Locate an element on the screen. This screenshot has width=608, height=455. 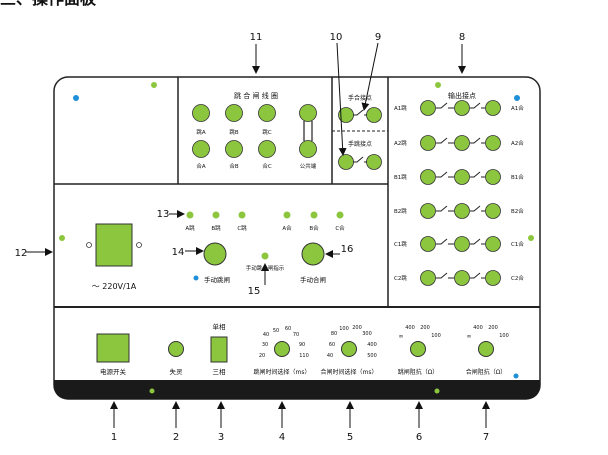
loss-of-sync-button is located at coordinates (176, 349).